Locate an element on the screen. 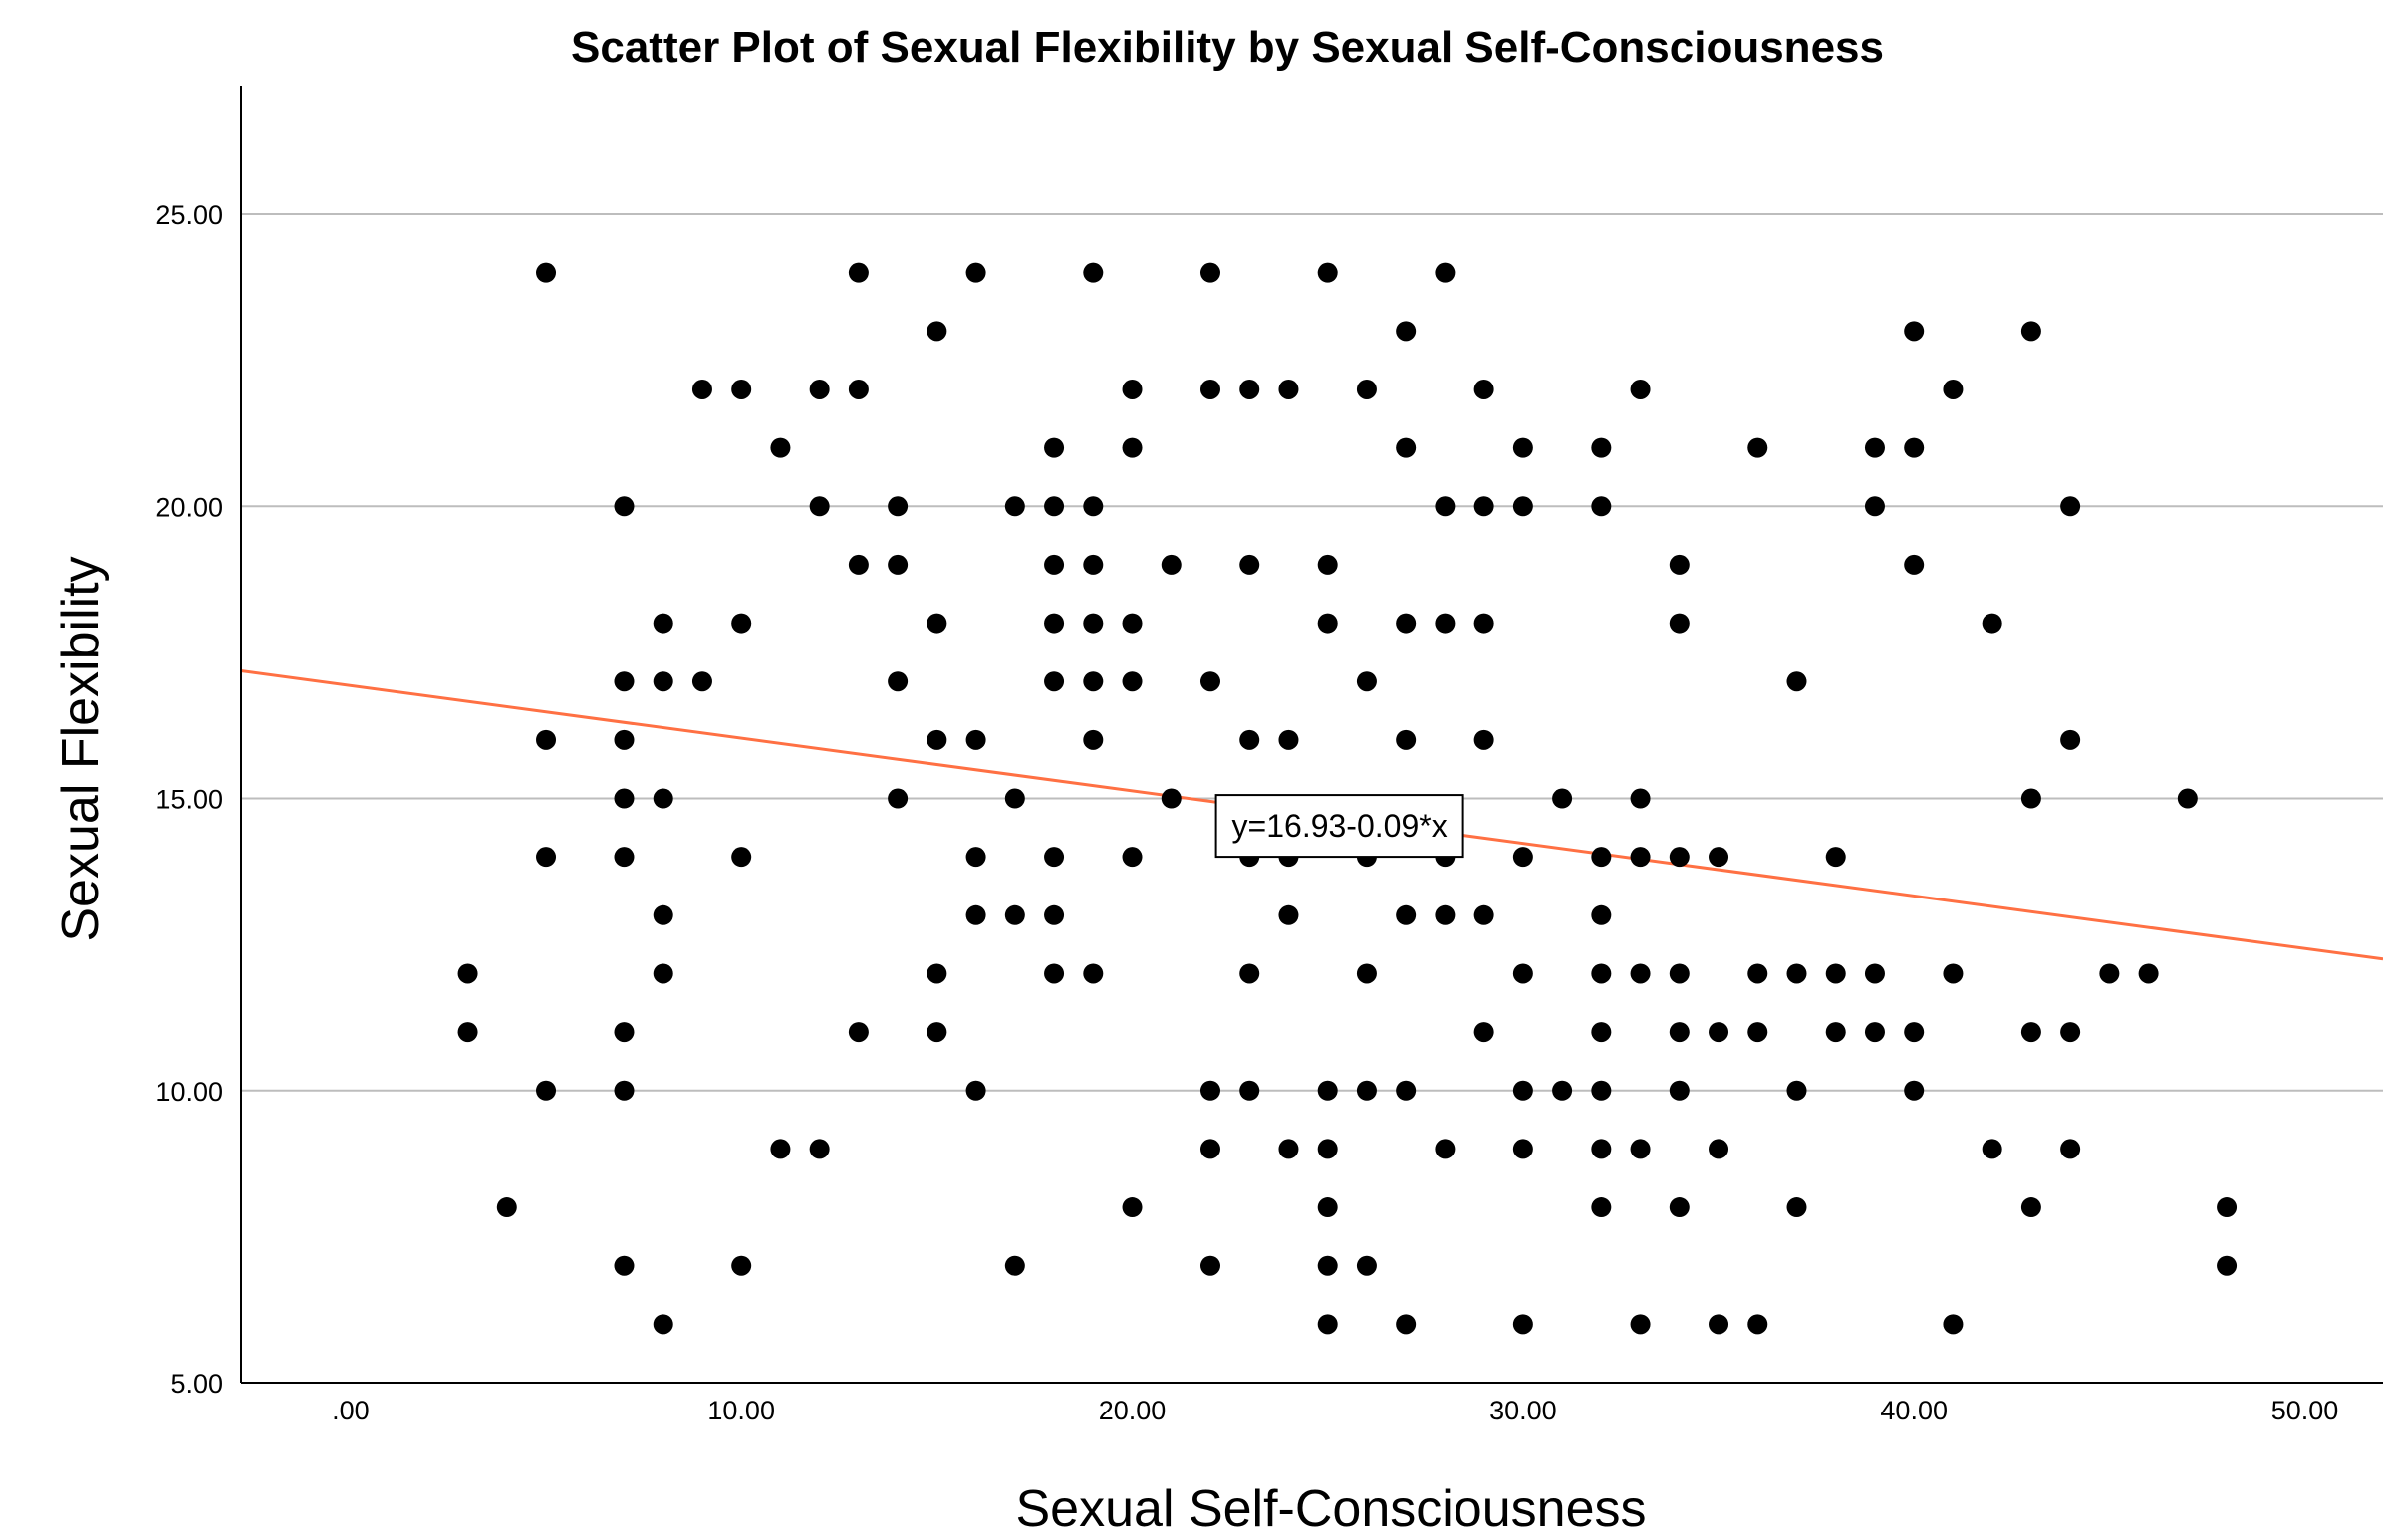 The image size is (2383, 1540). x-tick-label: .00 is located at coordinates (351, 1410).